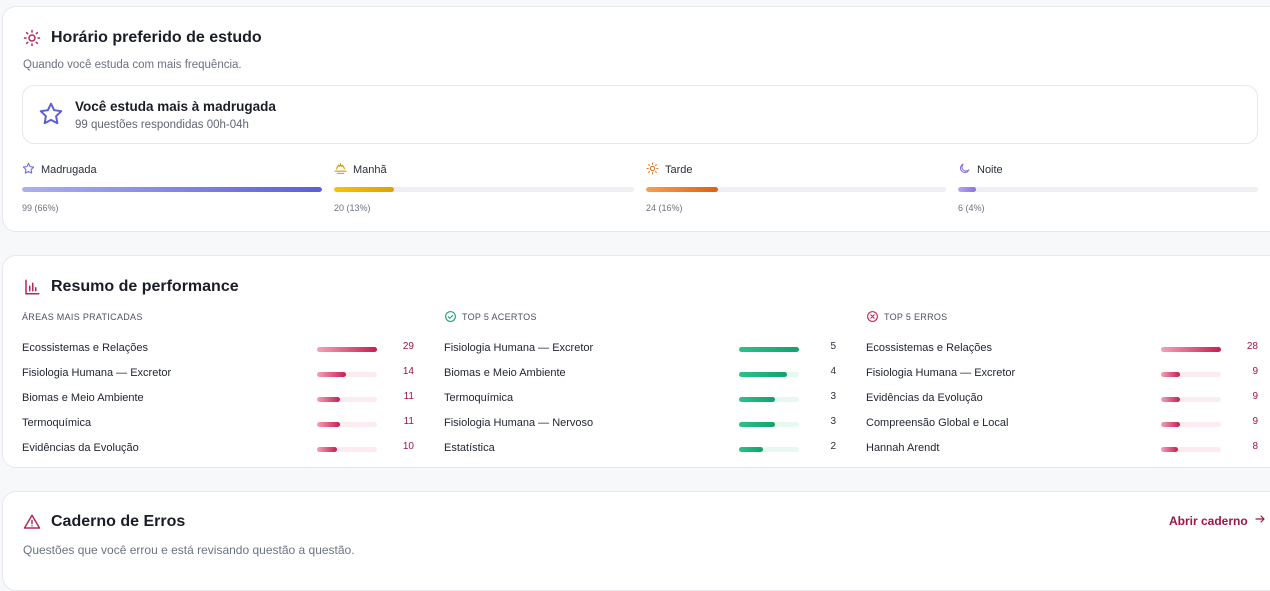  What do you see at coordinates (408, 446) in the screenshot?
I see `item-count: 10` at bounding box center [408, 446].